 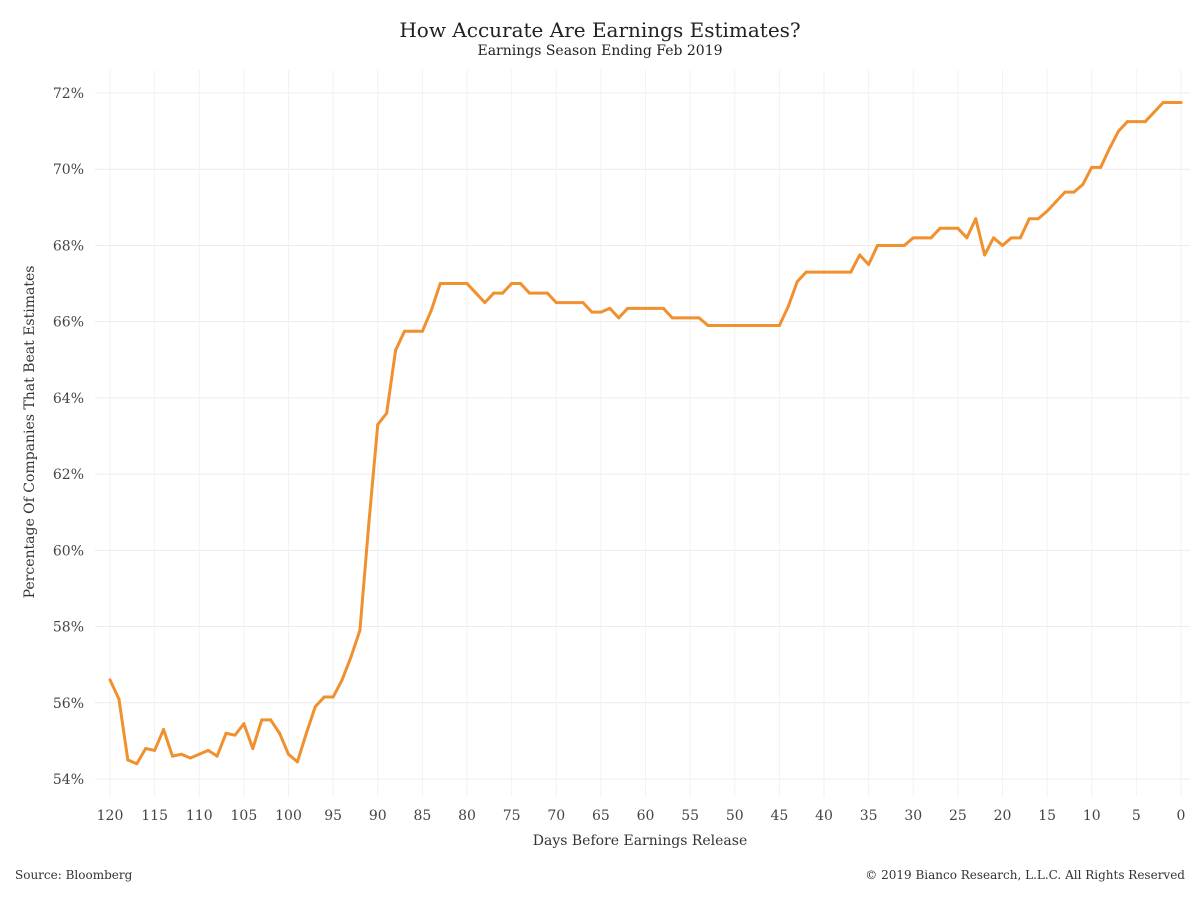 What do you see at coordinates (779, 816) in the screenshot?
I see `x-tick-label: 45` at bounding box center [779, 816].